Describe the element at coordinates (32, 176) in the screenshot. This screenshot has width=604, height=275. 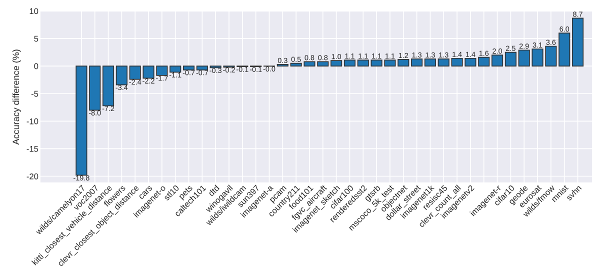
I see `y-tick-label: -20` at that location.